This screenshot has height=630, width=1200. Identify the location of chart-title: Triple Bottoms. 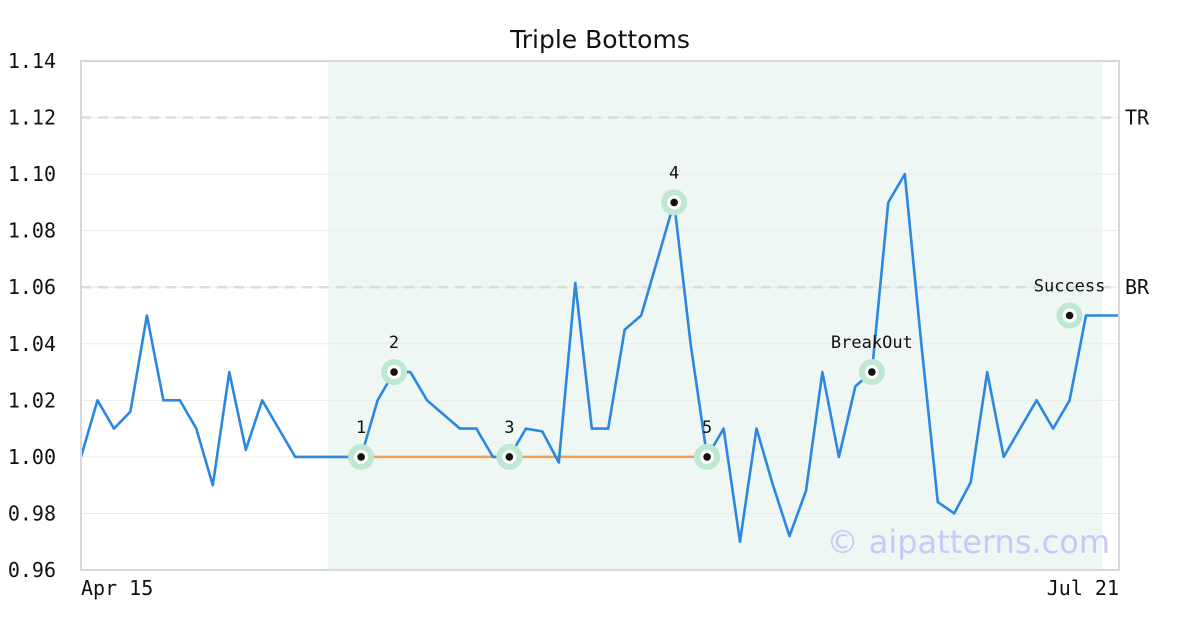
(599, 39).